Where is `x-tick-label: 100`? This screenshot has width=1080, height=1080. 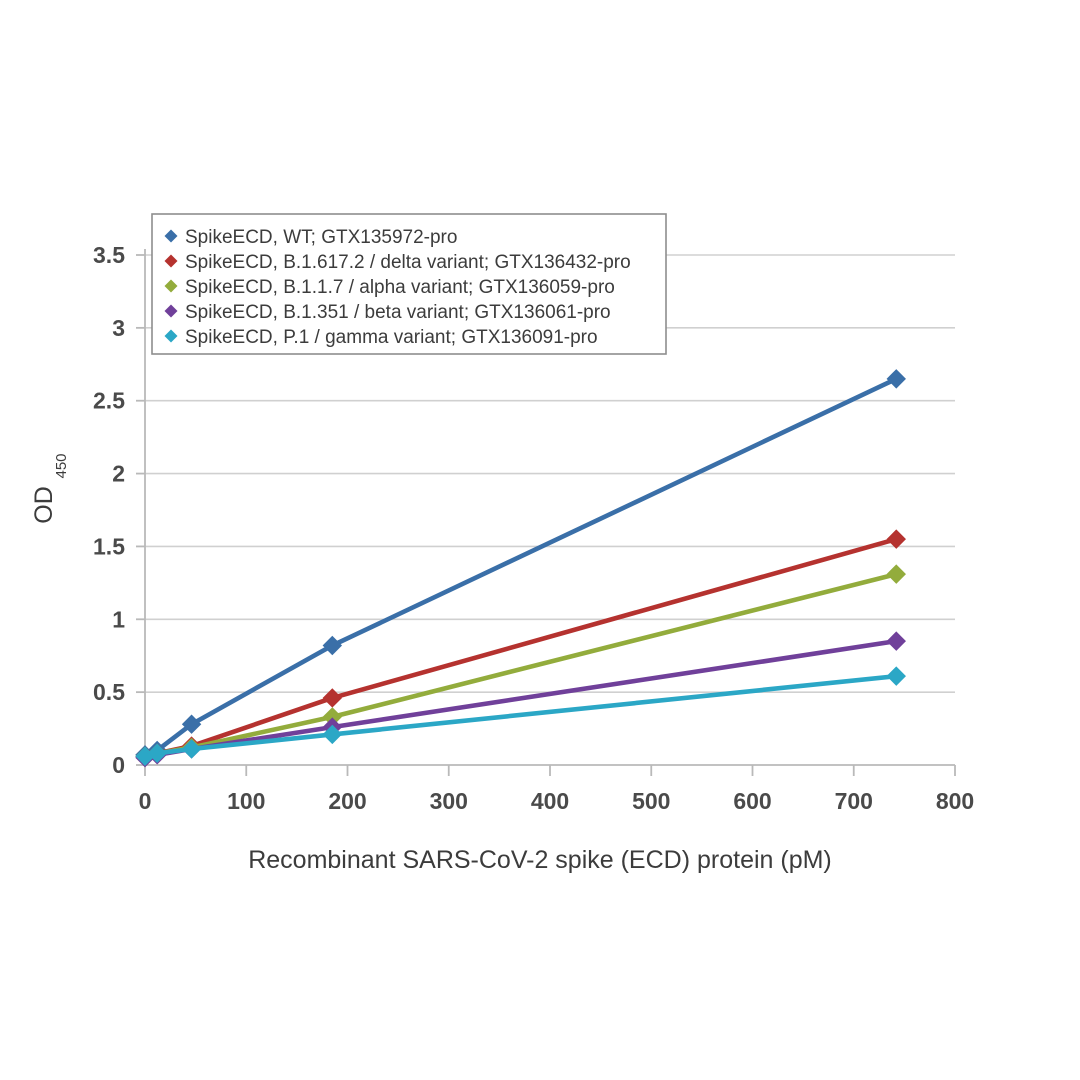
x-tick-label: 100 is located at coordinates (246, 801).